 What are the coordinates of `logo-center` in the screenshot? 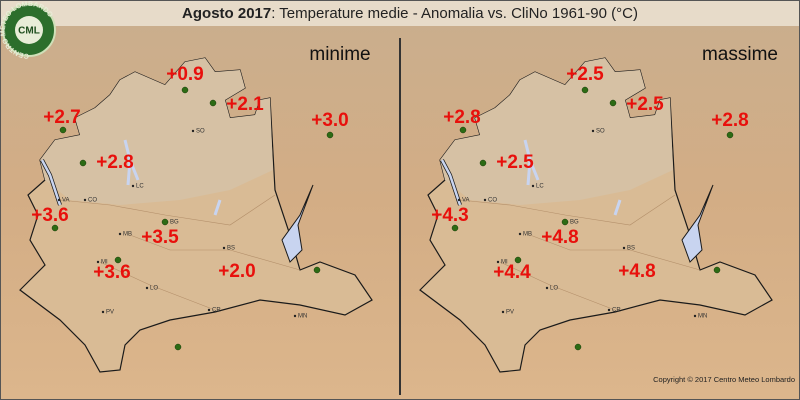 It's located at (29, 30).